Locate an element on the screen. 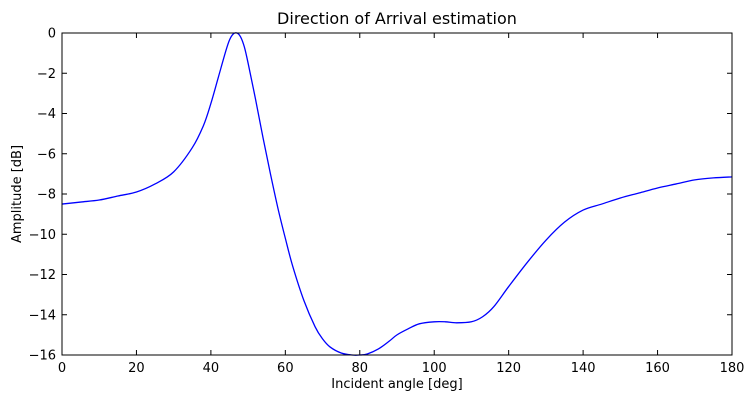 This screenshot has height=394, width=748. chart-title: Direction of Arrival estimation is located at coordinates (397, 18).